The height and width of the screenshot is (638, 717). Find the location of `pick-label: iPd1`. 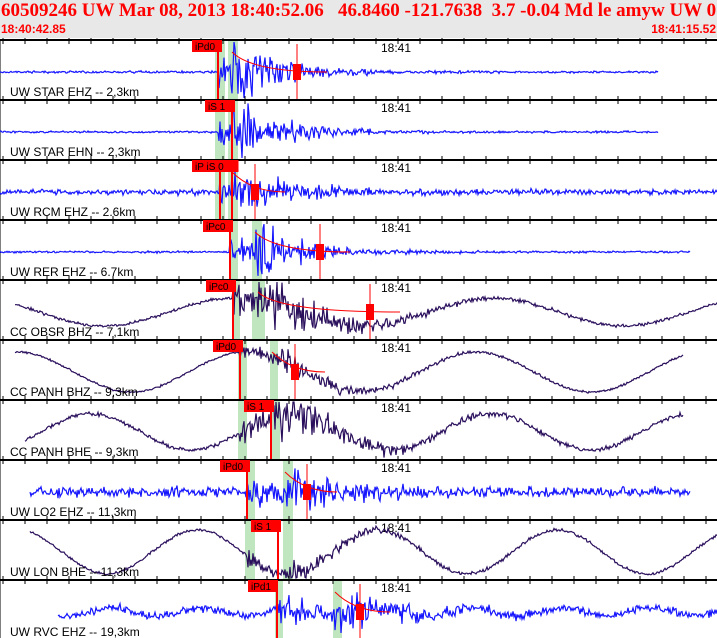

pick-label: iPd1 is located at coordinates (261, 587).